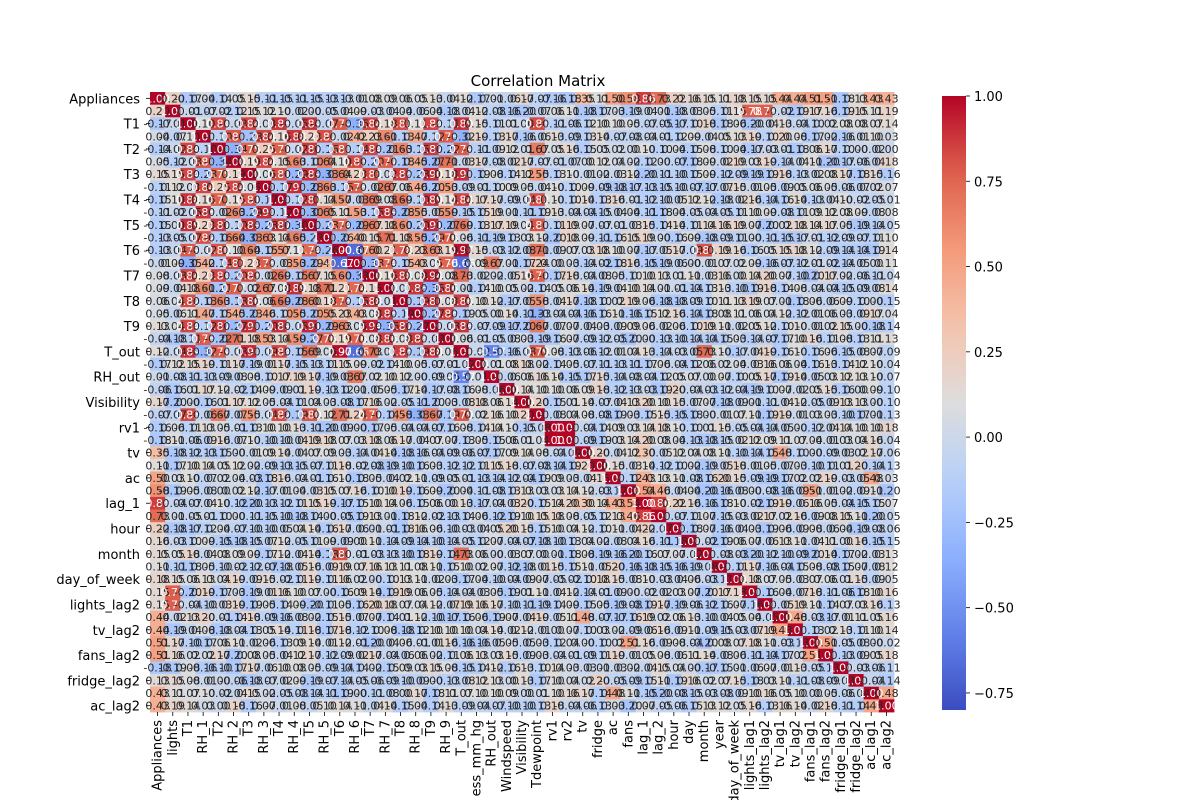  Describe the element at coordinates (780, 743) in the screenshot. I see `x-tick-label: tv_lag1` at that location.